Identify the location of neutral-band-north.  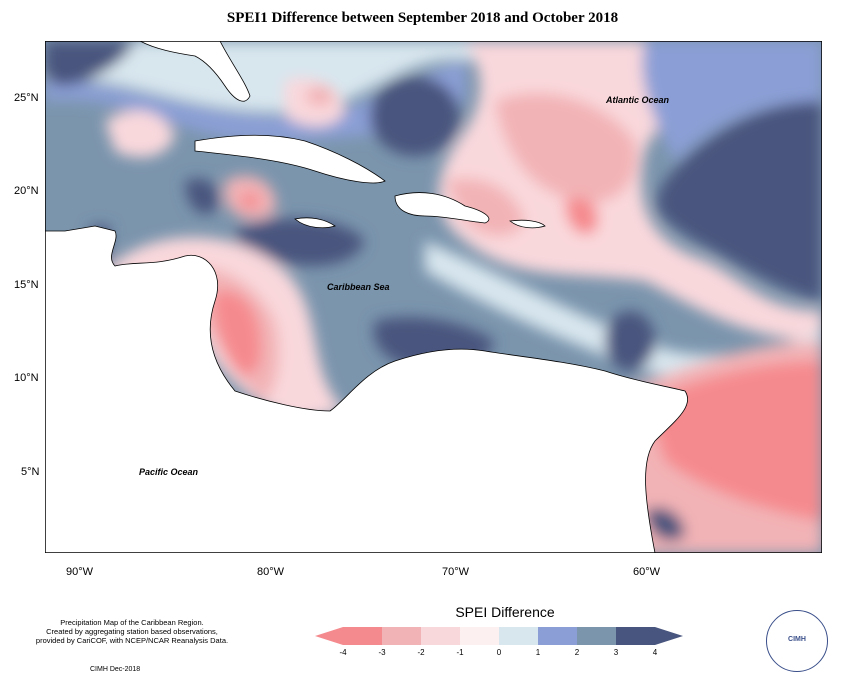
(260, 77).